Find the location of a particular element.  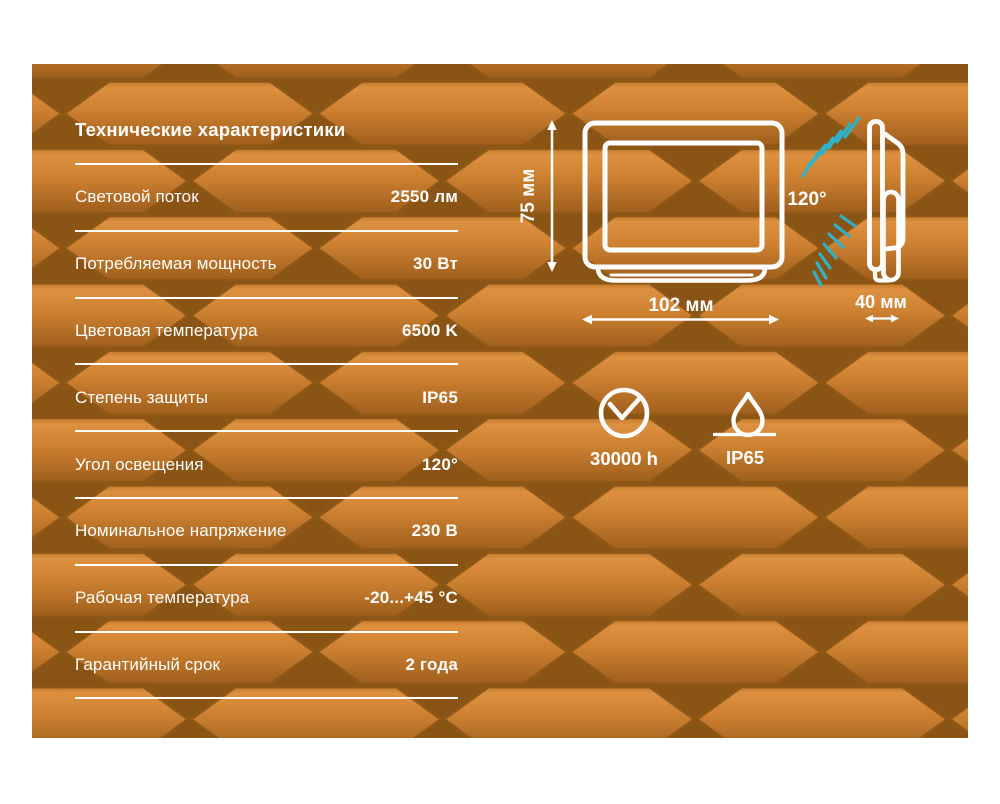

width-dimension: 102 мм is located at coordinates (680, 310).